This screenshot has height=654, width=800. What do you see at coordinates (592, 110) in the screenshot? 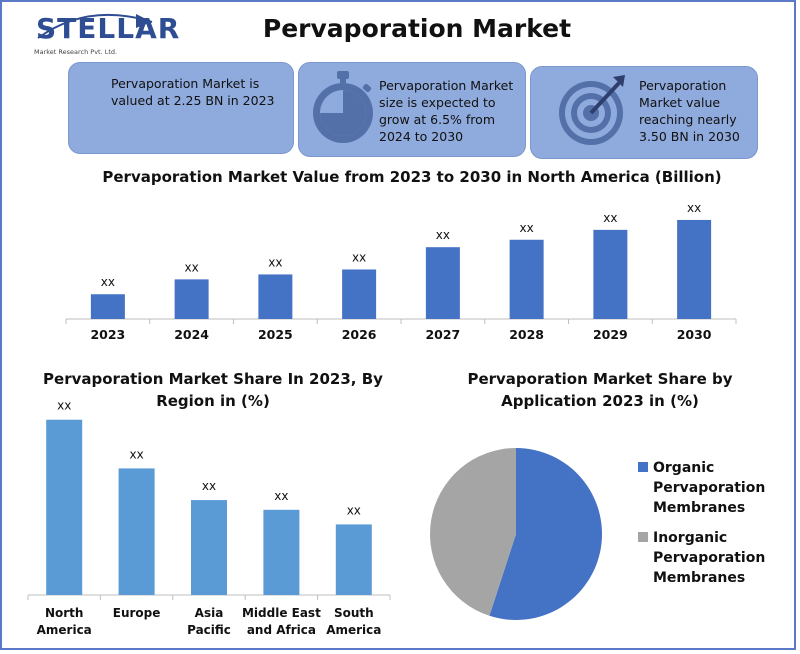
I see `target-icon` at bounding box center [592, 110].